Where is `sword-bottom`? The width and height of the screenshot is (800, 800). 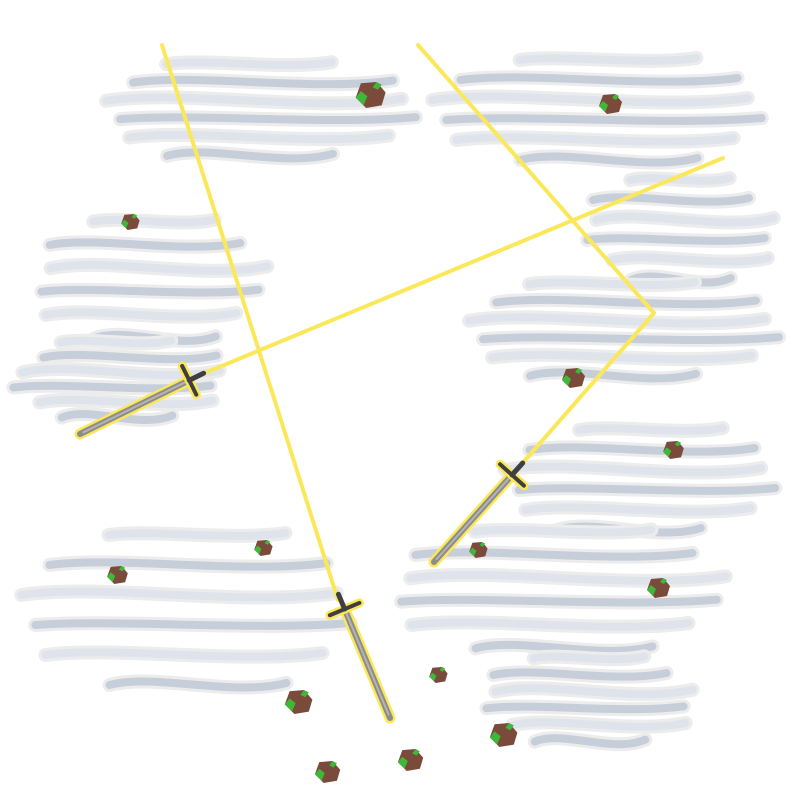
sword-bottom is located at coordinates (360, 657).